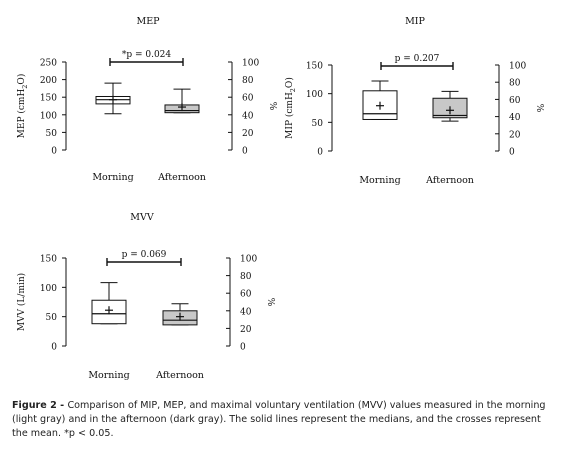 This screenshot has height=455, width=565. I want to click on y-tick-label: 200, so click(48, 81).